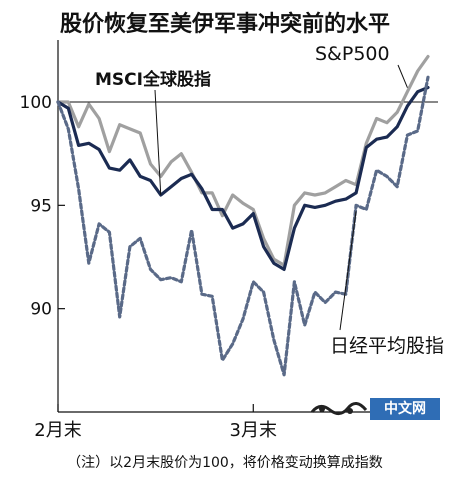 Image resolution: width=450 pixels, height=481 pixels. What do you see at coordinates (41, 310) in the screenshot?
I see `y-tick-label-90: 90` at bounding box center [41, 310].